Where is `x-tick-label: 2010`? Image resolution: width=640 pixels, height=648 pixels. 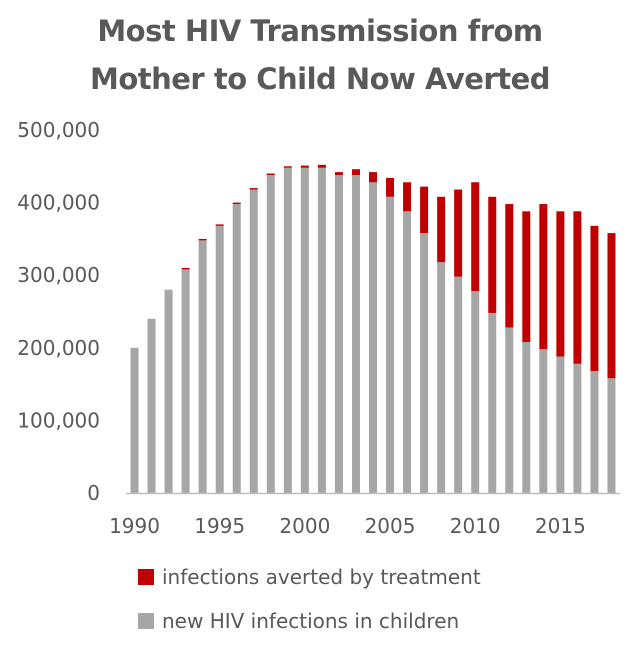
x-tick-label: 2010 is located at coordinates (475, 526).